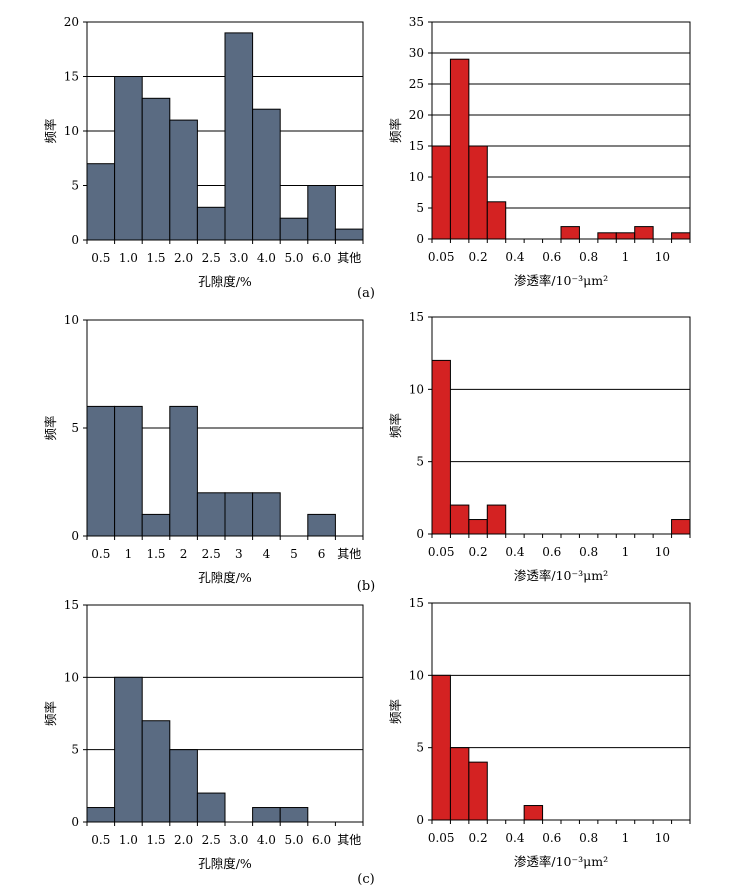 The height and width of the screenshot is (891, 733). I want to click on x-tick-label-1: 1, so click(129, 554).